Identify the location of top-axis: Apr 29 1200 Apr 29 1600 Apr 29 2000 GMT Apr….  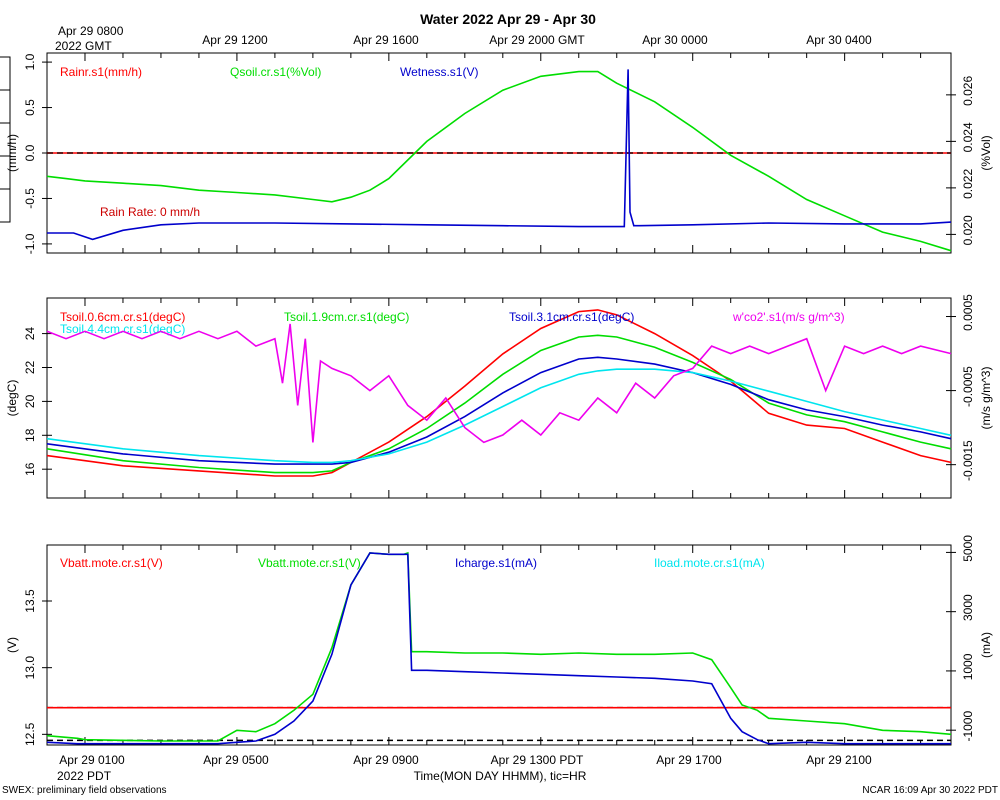
(537, 40).